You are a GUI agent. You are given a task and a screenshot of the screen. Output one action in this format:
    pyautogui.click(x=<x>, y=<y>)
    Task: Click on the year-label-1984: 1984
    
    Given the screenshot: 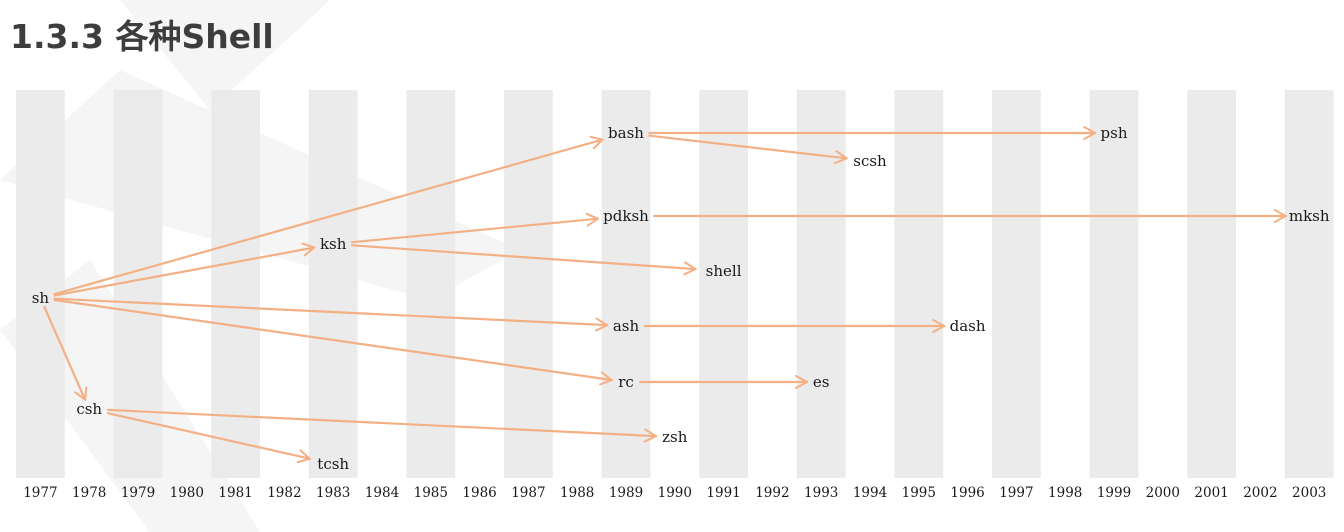 What is the action you would take?
    pyautogui.click(x=382, y=493)
    